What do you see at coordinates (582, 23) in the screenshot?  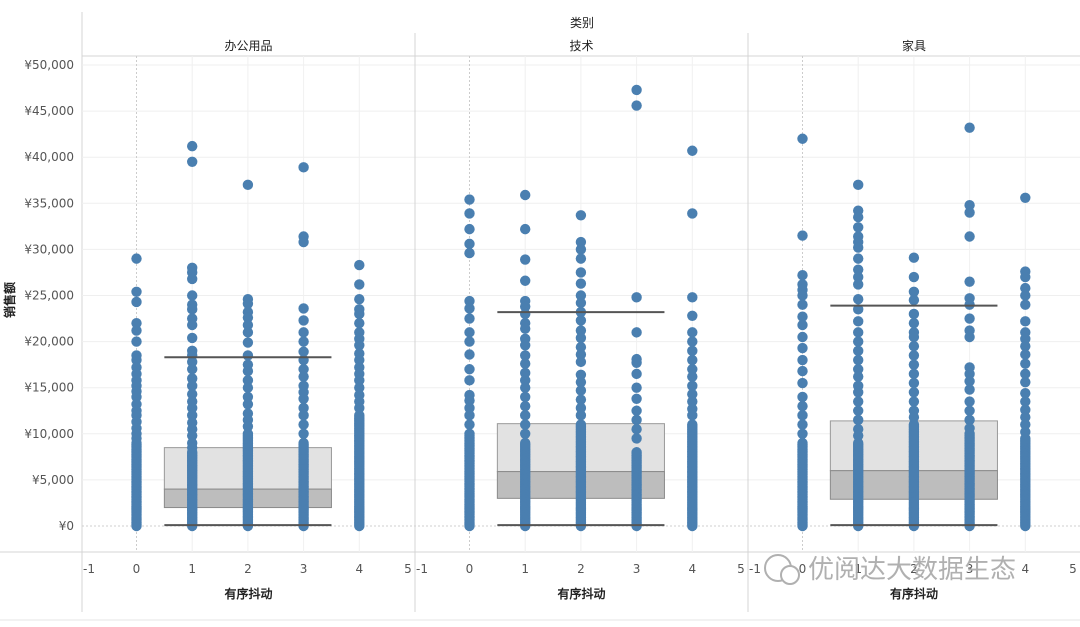 I see `facet-header-title: 类别` at bounding box center [582, 23].